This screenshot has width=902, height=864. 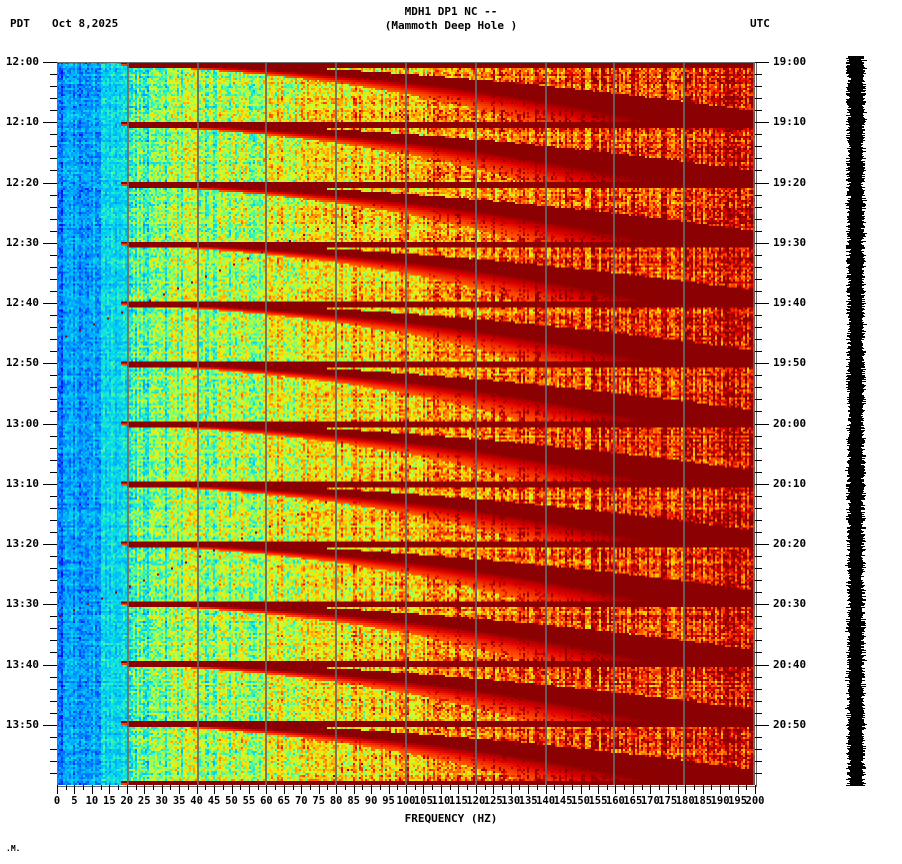 What do you see at coordinates (760, 23) in the screenshot?
I see `timezone-label-right: UTC` at bounding box center [760, 23].